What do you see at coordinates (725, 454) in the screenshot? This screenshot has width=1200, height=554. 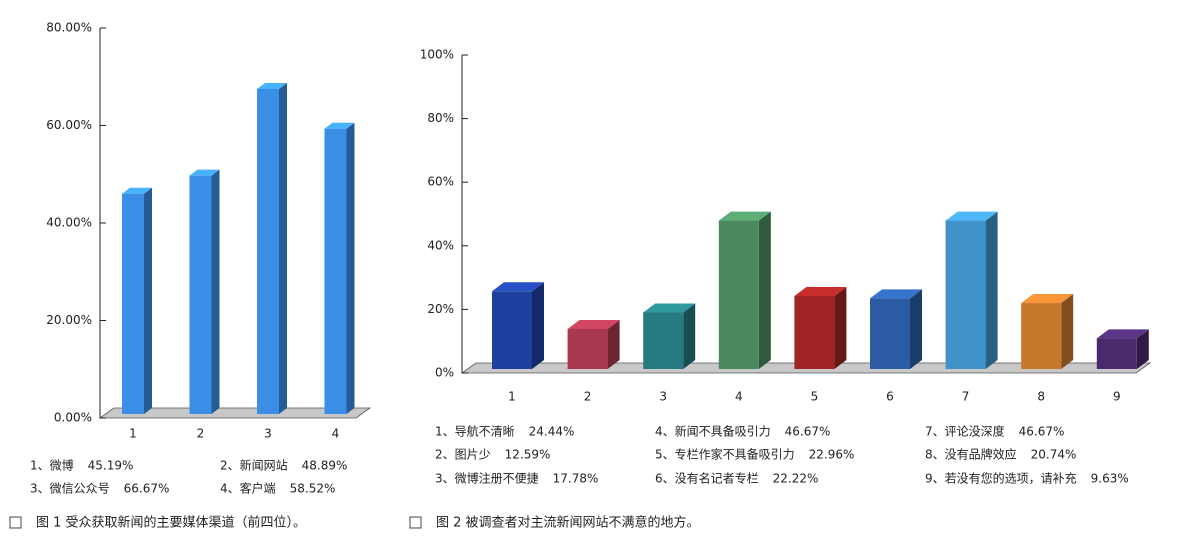 I see `legend-label: 5、专栏作家不具备吸引力` at bounding box center [725, 454].